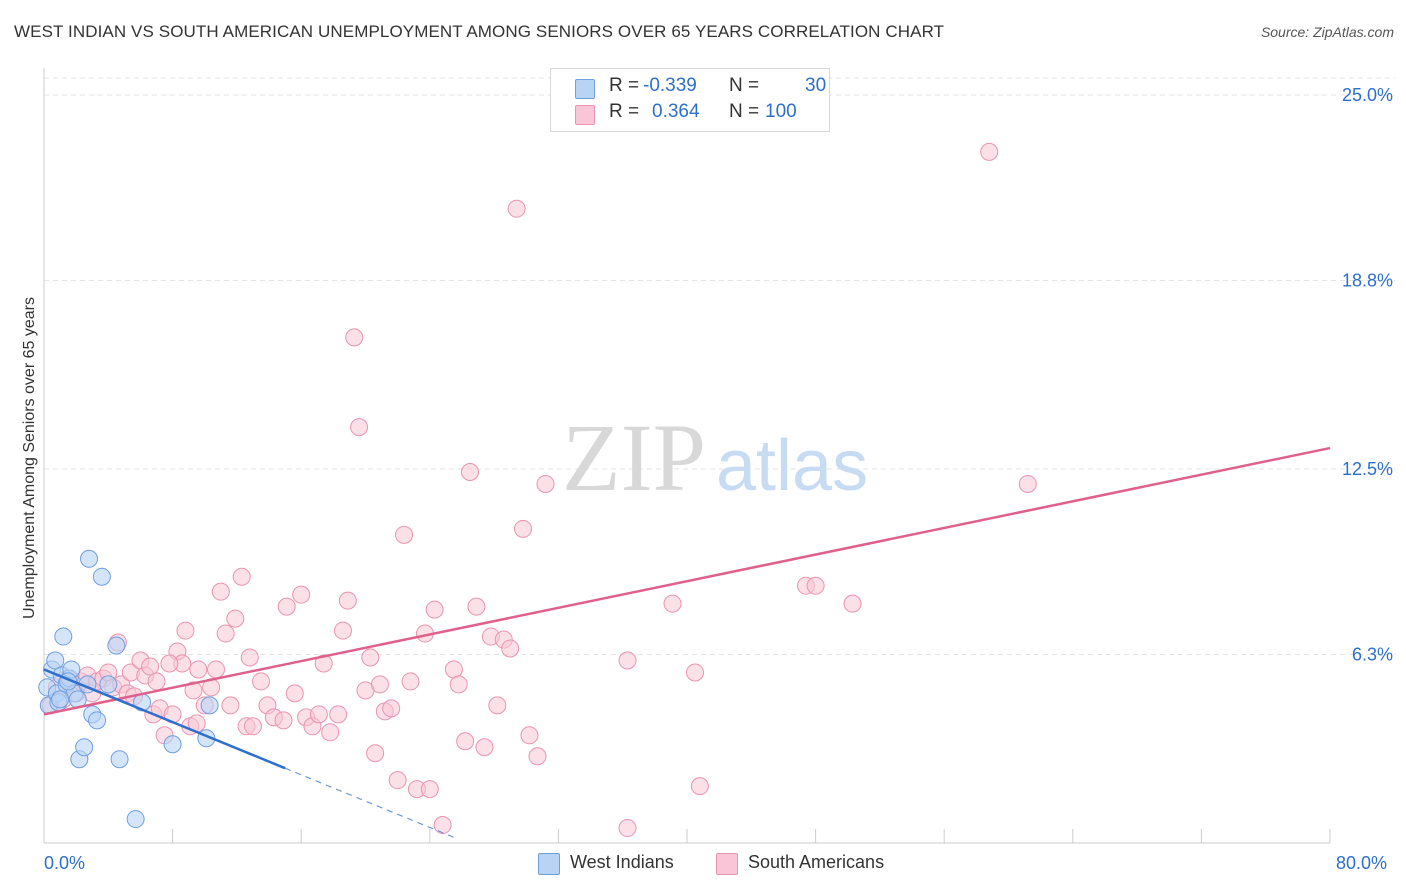 The image size is (1406, 892). Describe the element at coordinates (634, 457) in the screenshot. I see `watermark-zip: ZIP` at that location.